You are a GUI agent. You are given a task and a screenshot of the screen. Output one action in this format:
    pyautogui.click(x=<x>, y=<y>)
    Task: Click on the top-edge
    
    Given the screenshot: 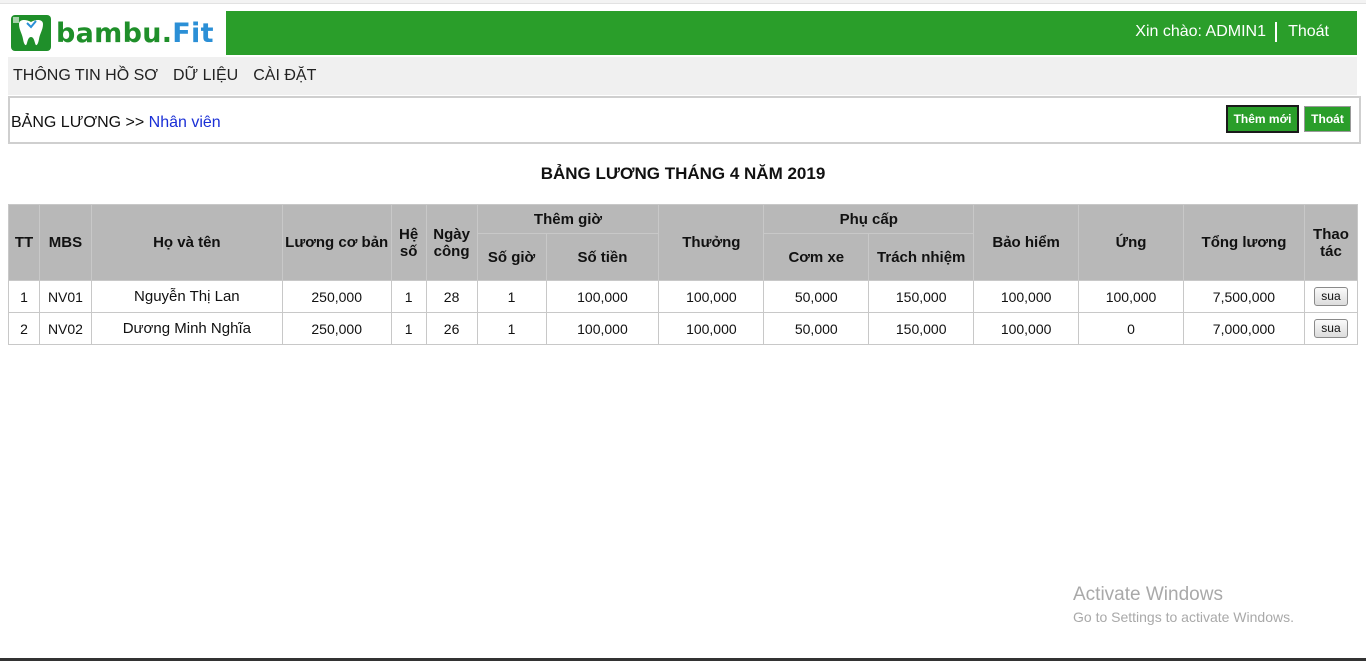 What is the action you would take?
    pyautogui.click(x=683, y=2)
    